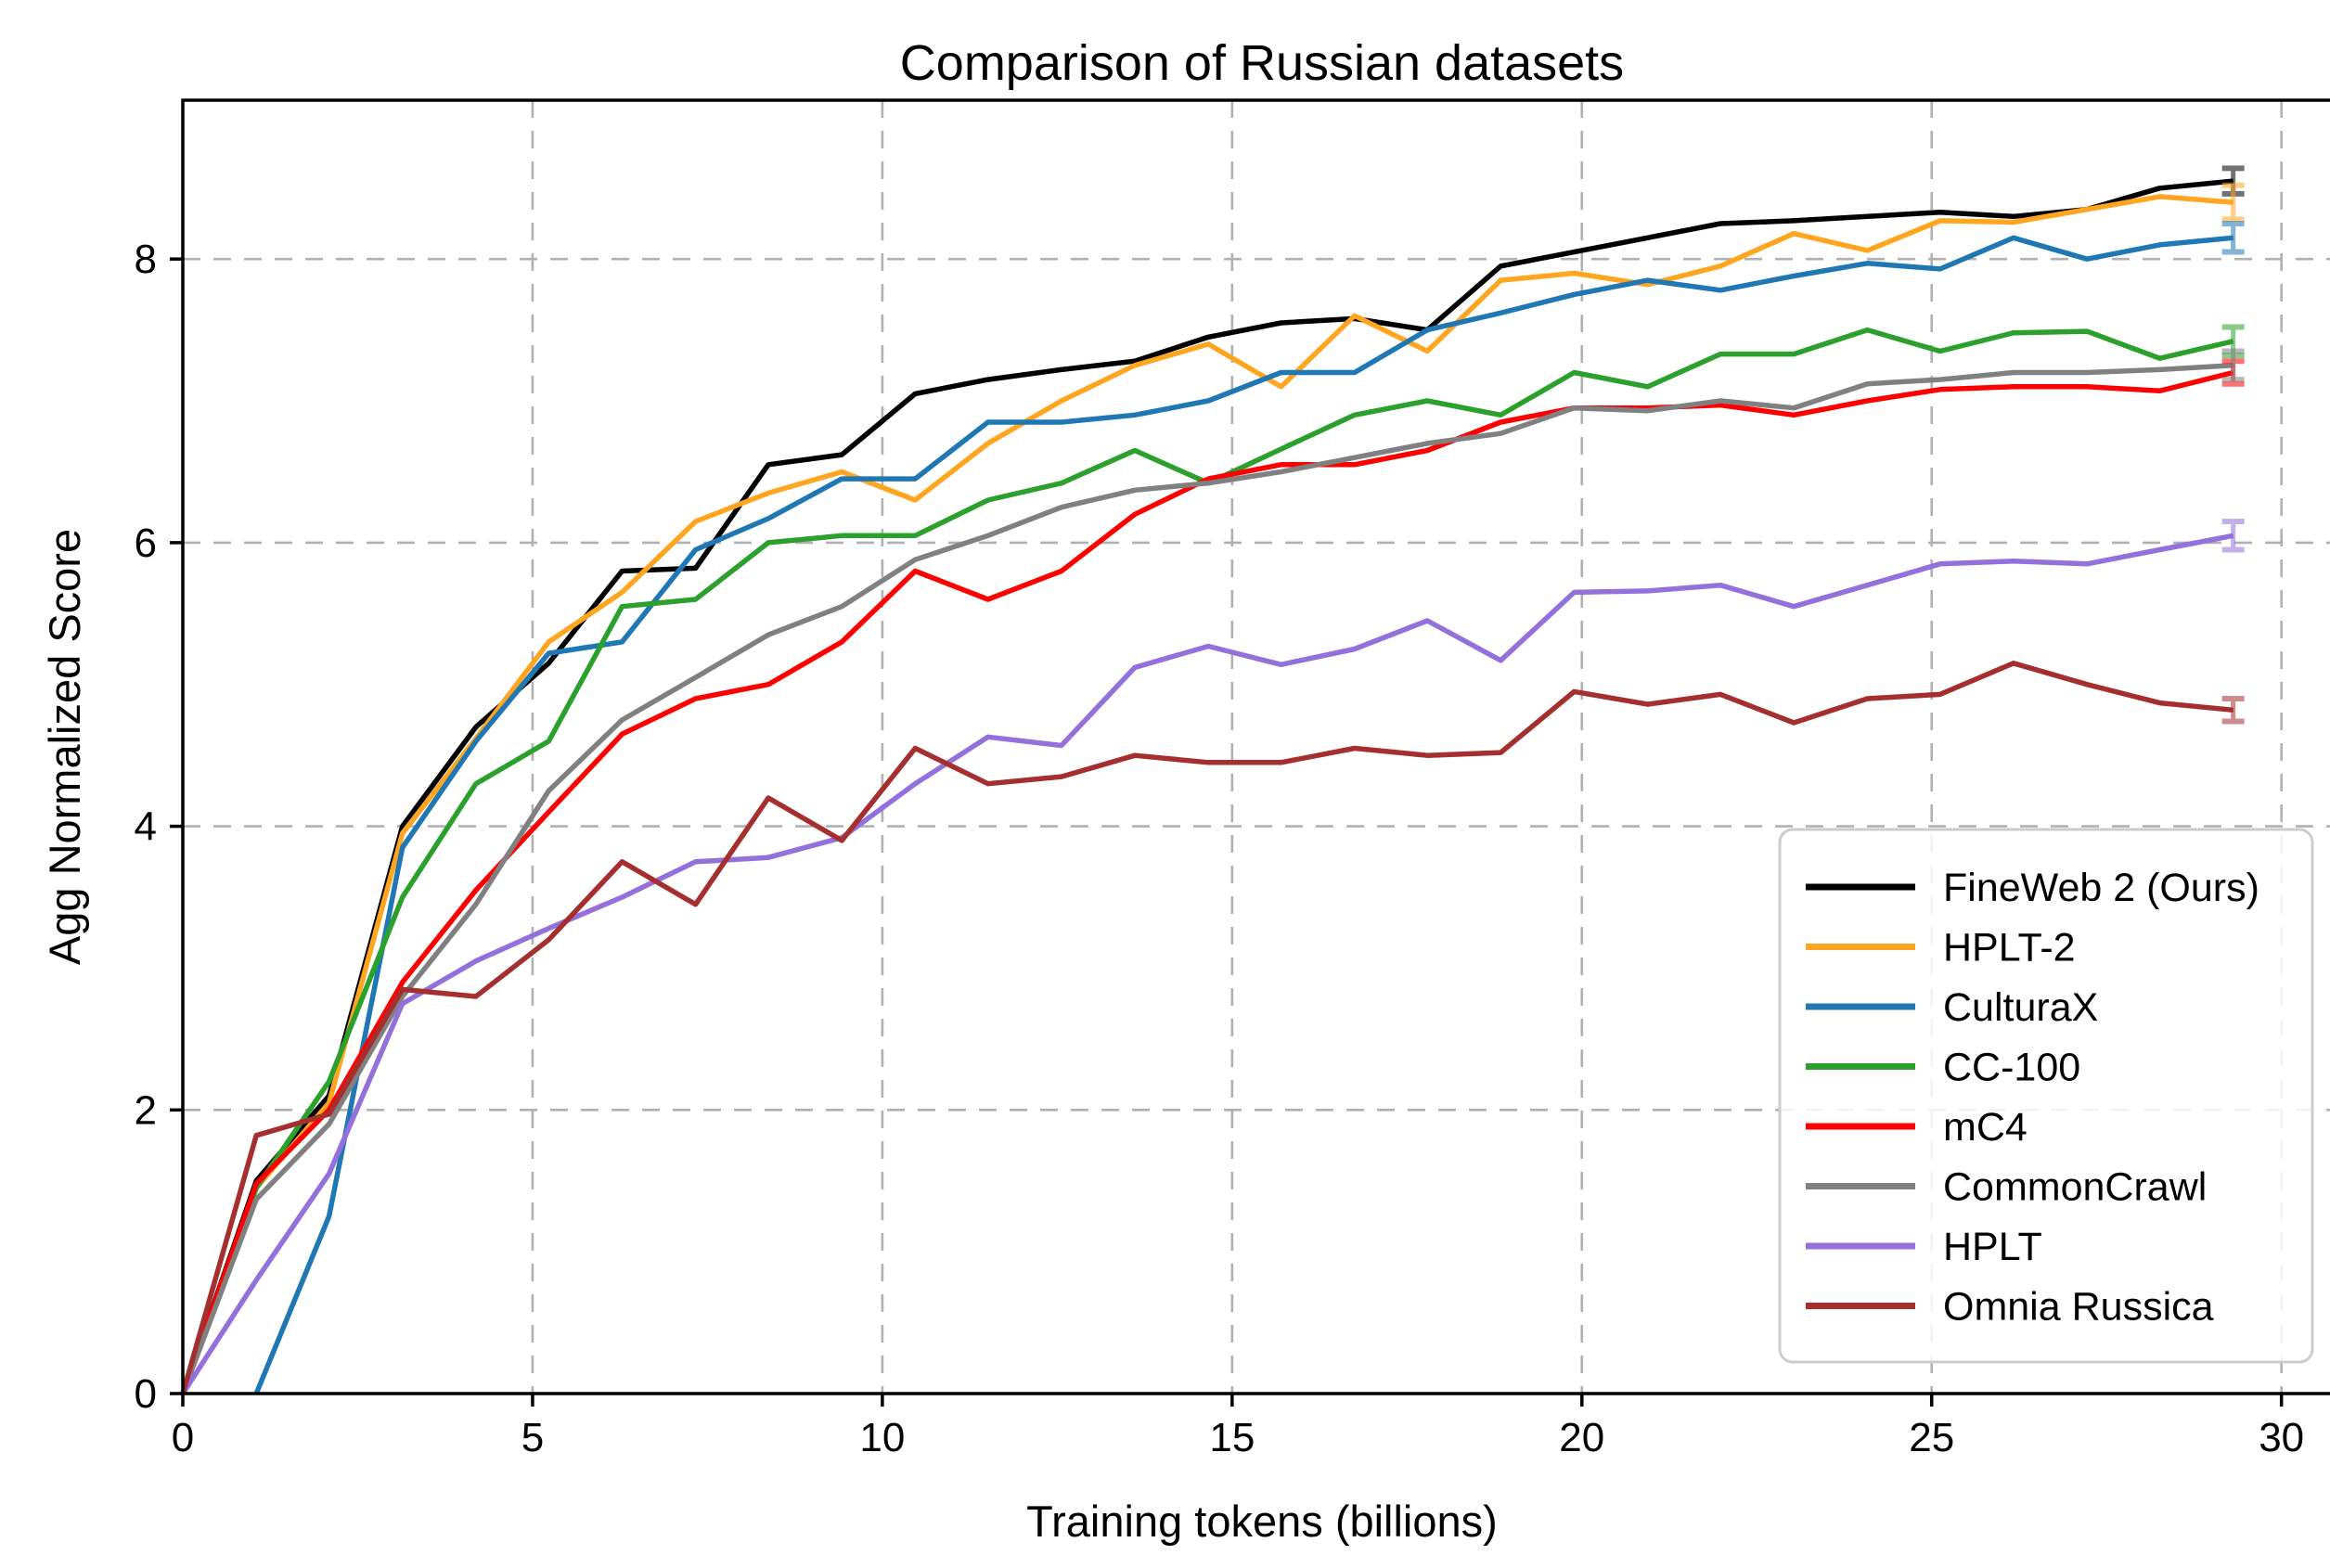  Describe the element at coordinates (146, 260) in the screenshot. I see `y-tick-label-8: 8` at that location.